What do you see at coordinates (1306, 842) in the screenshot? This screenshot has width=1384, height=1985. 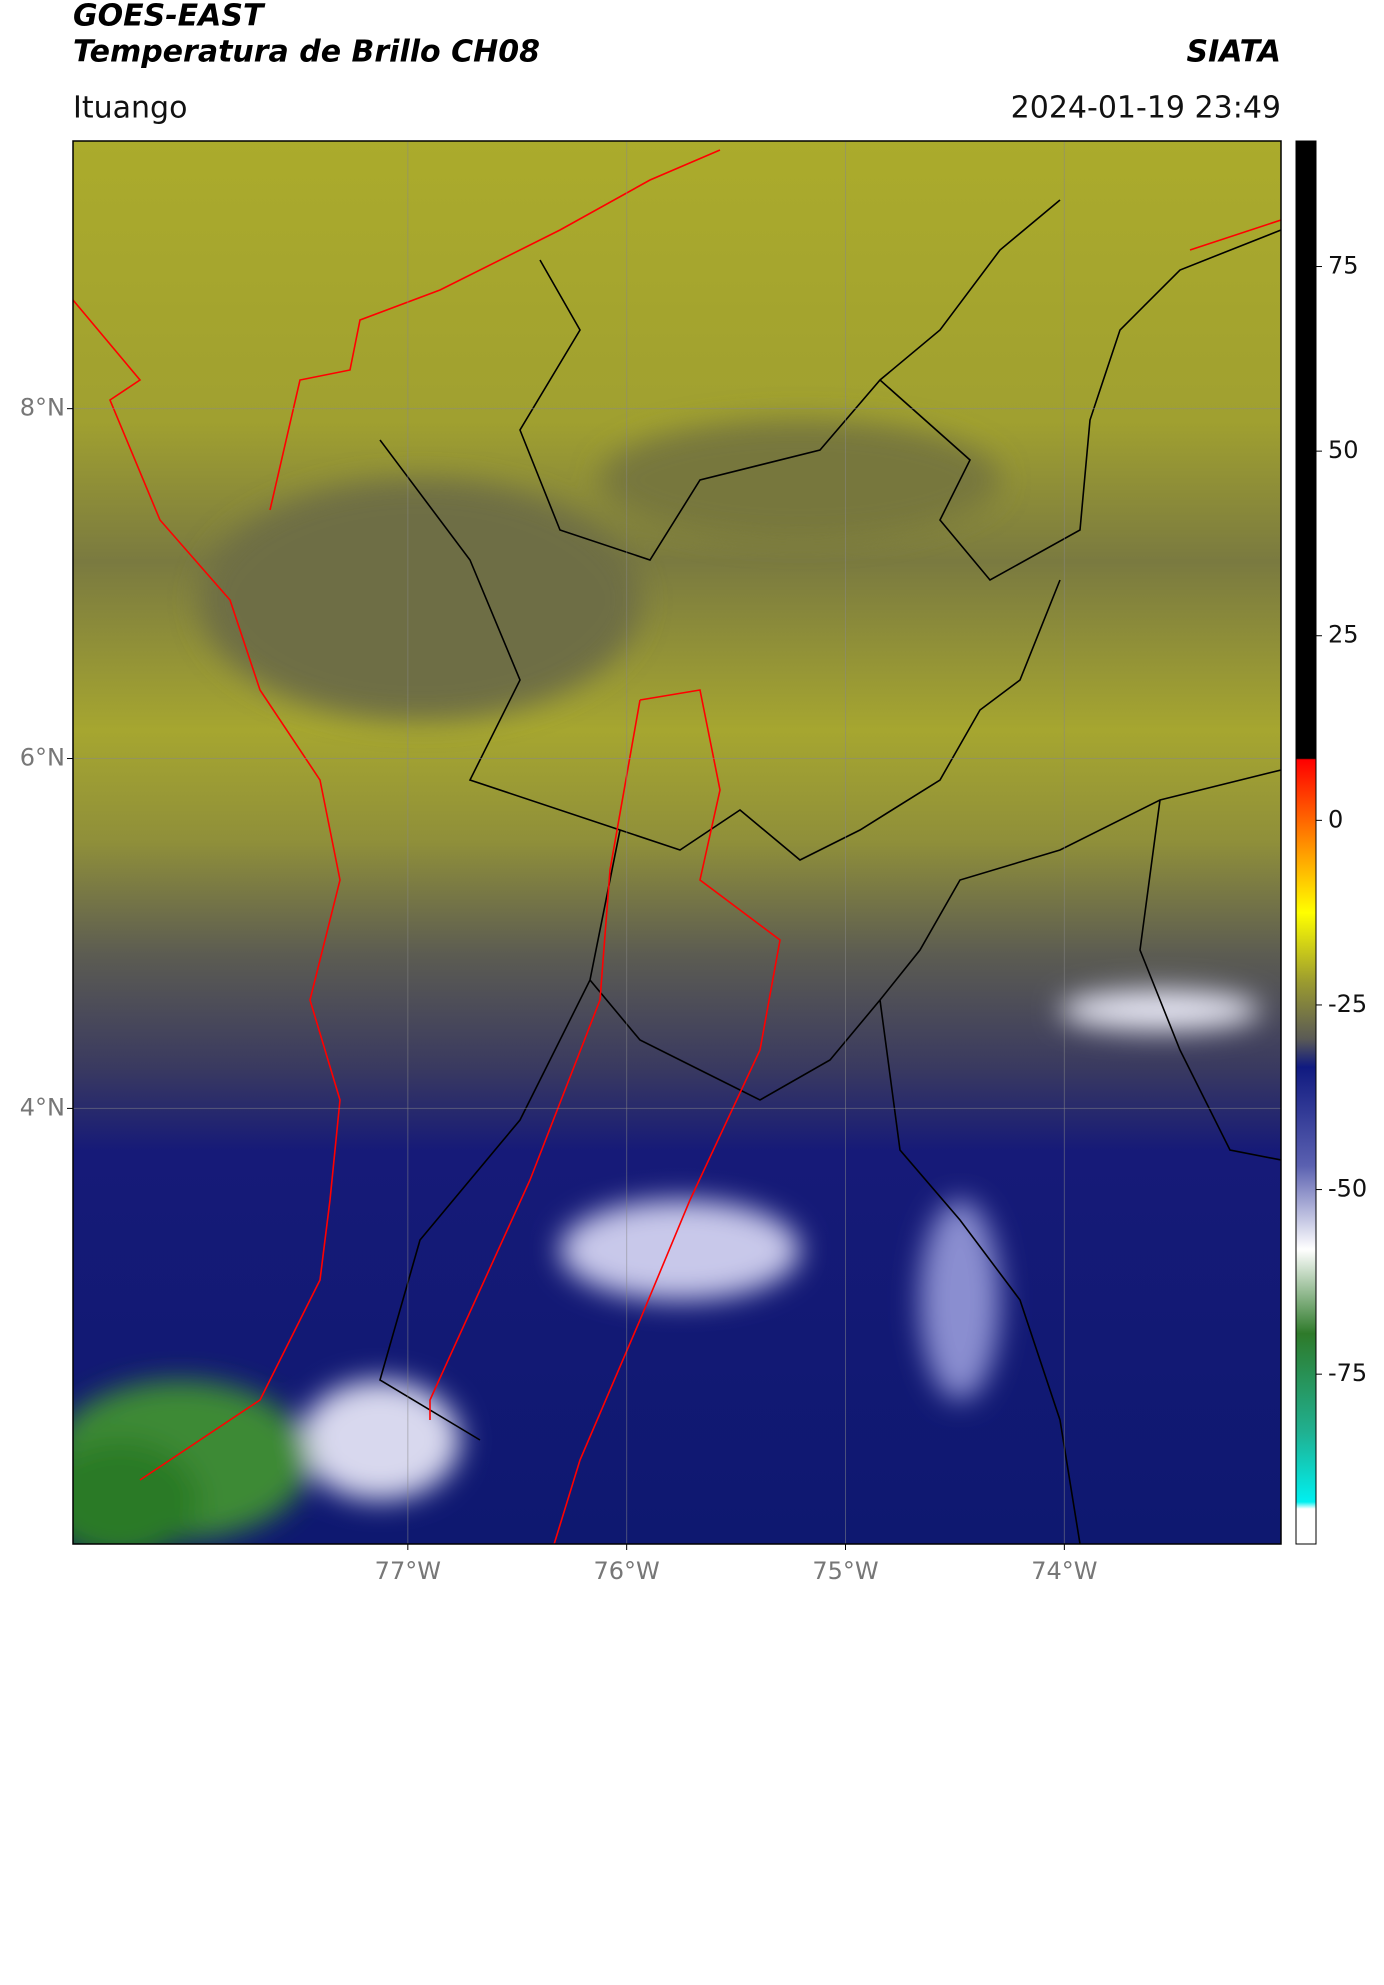 I see `colorbar` at bounding box center [1306, 842].